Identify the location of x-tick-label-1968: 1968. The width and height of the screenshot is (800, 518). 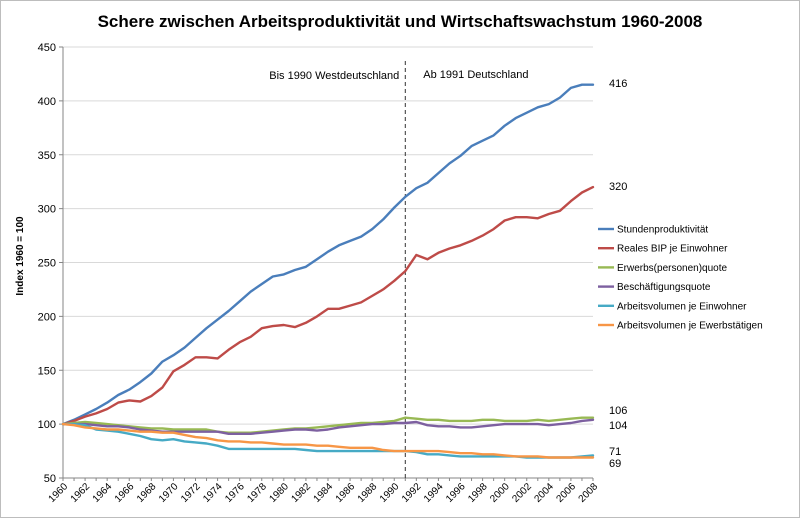
(147, 493).